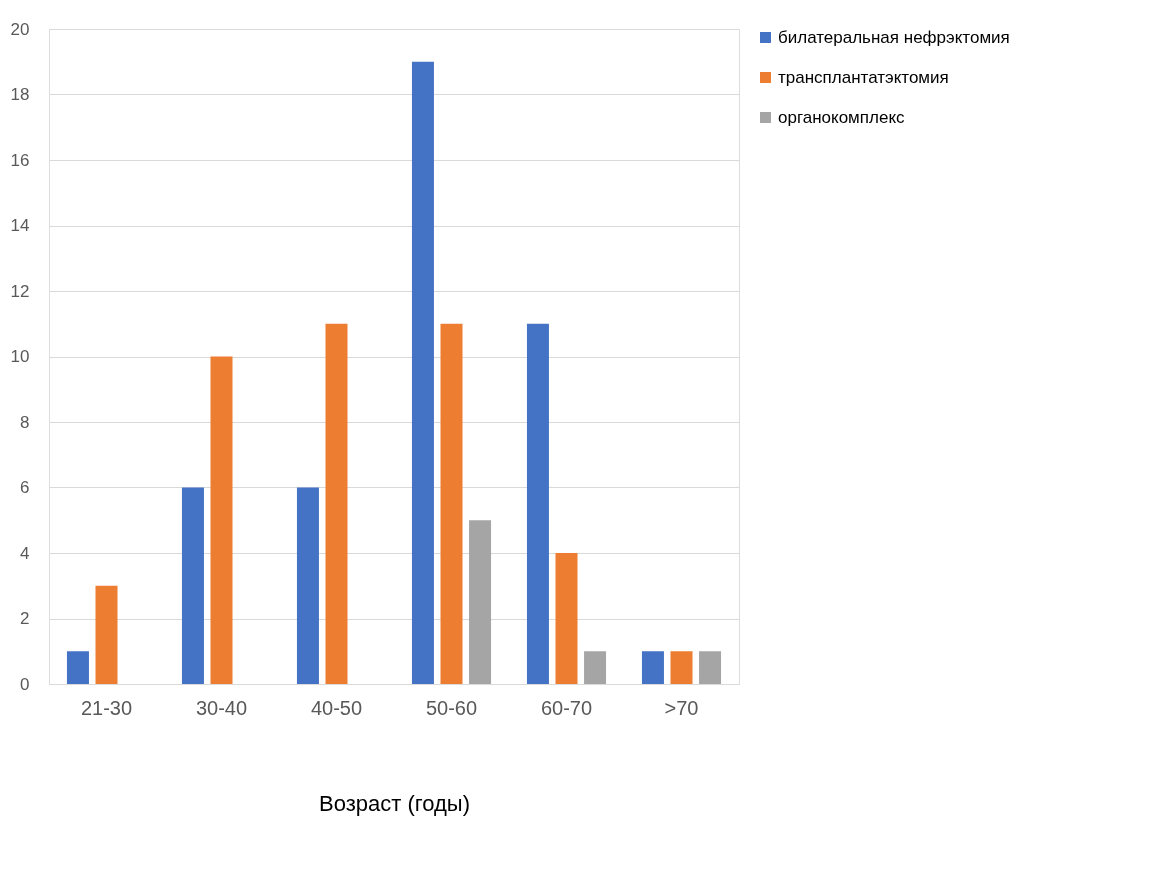 The width and height of the screenshot is (1165, 872). I want to click on y-tick-label: 16, so click(20, 160).